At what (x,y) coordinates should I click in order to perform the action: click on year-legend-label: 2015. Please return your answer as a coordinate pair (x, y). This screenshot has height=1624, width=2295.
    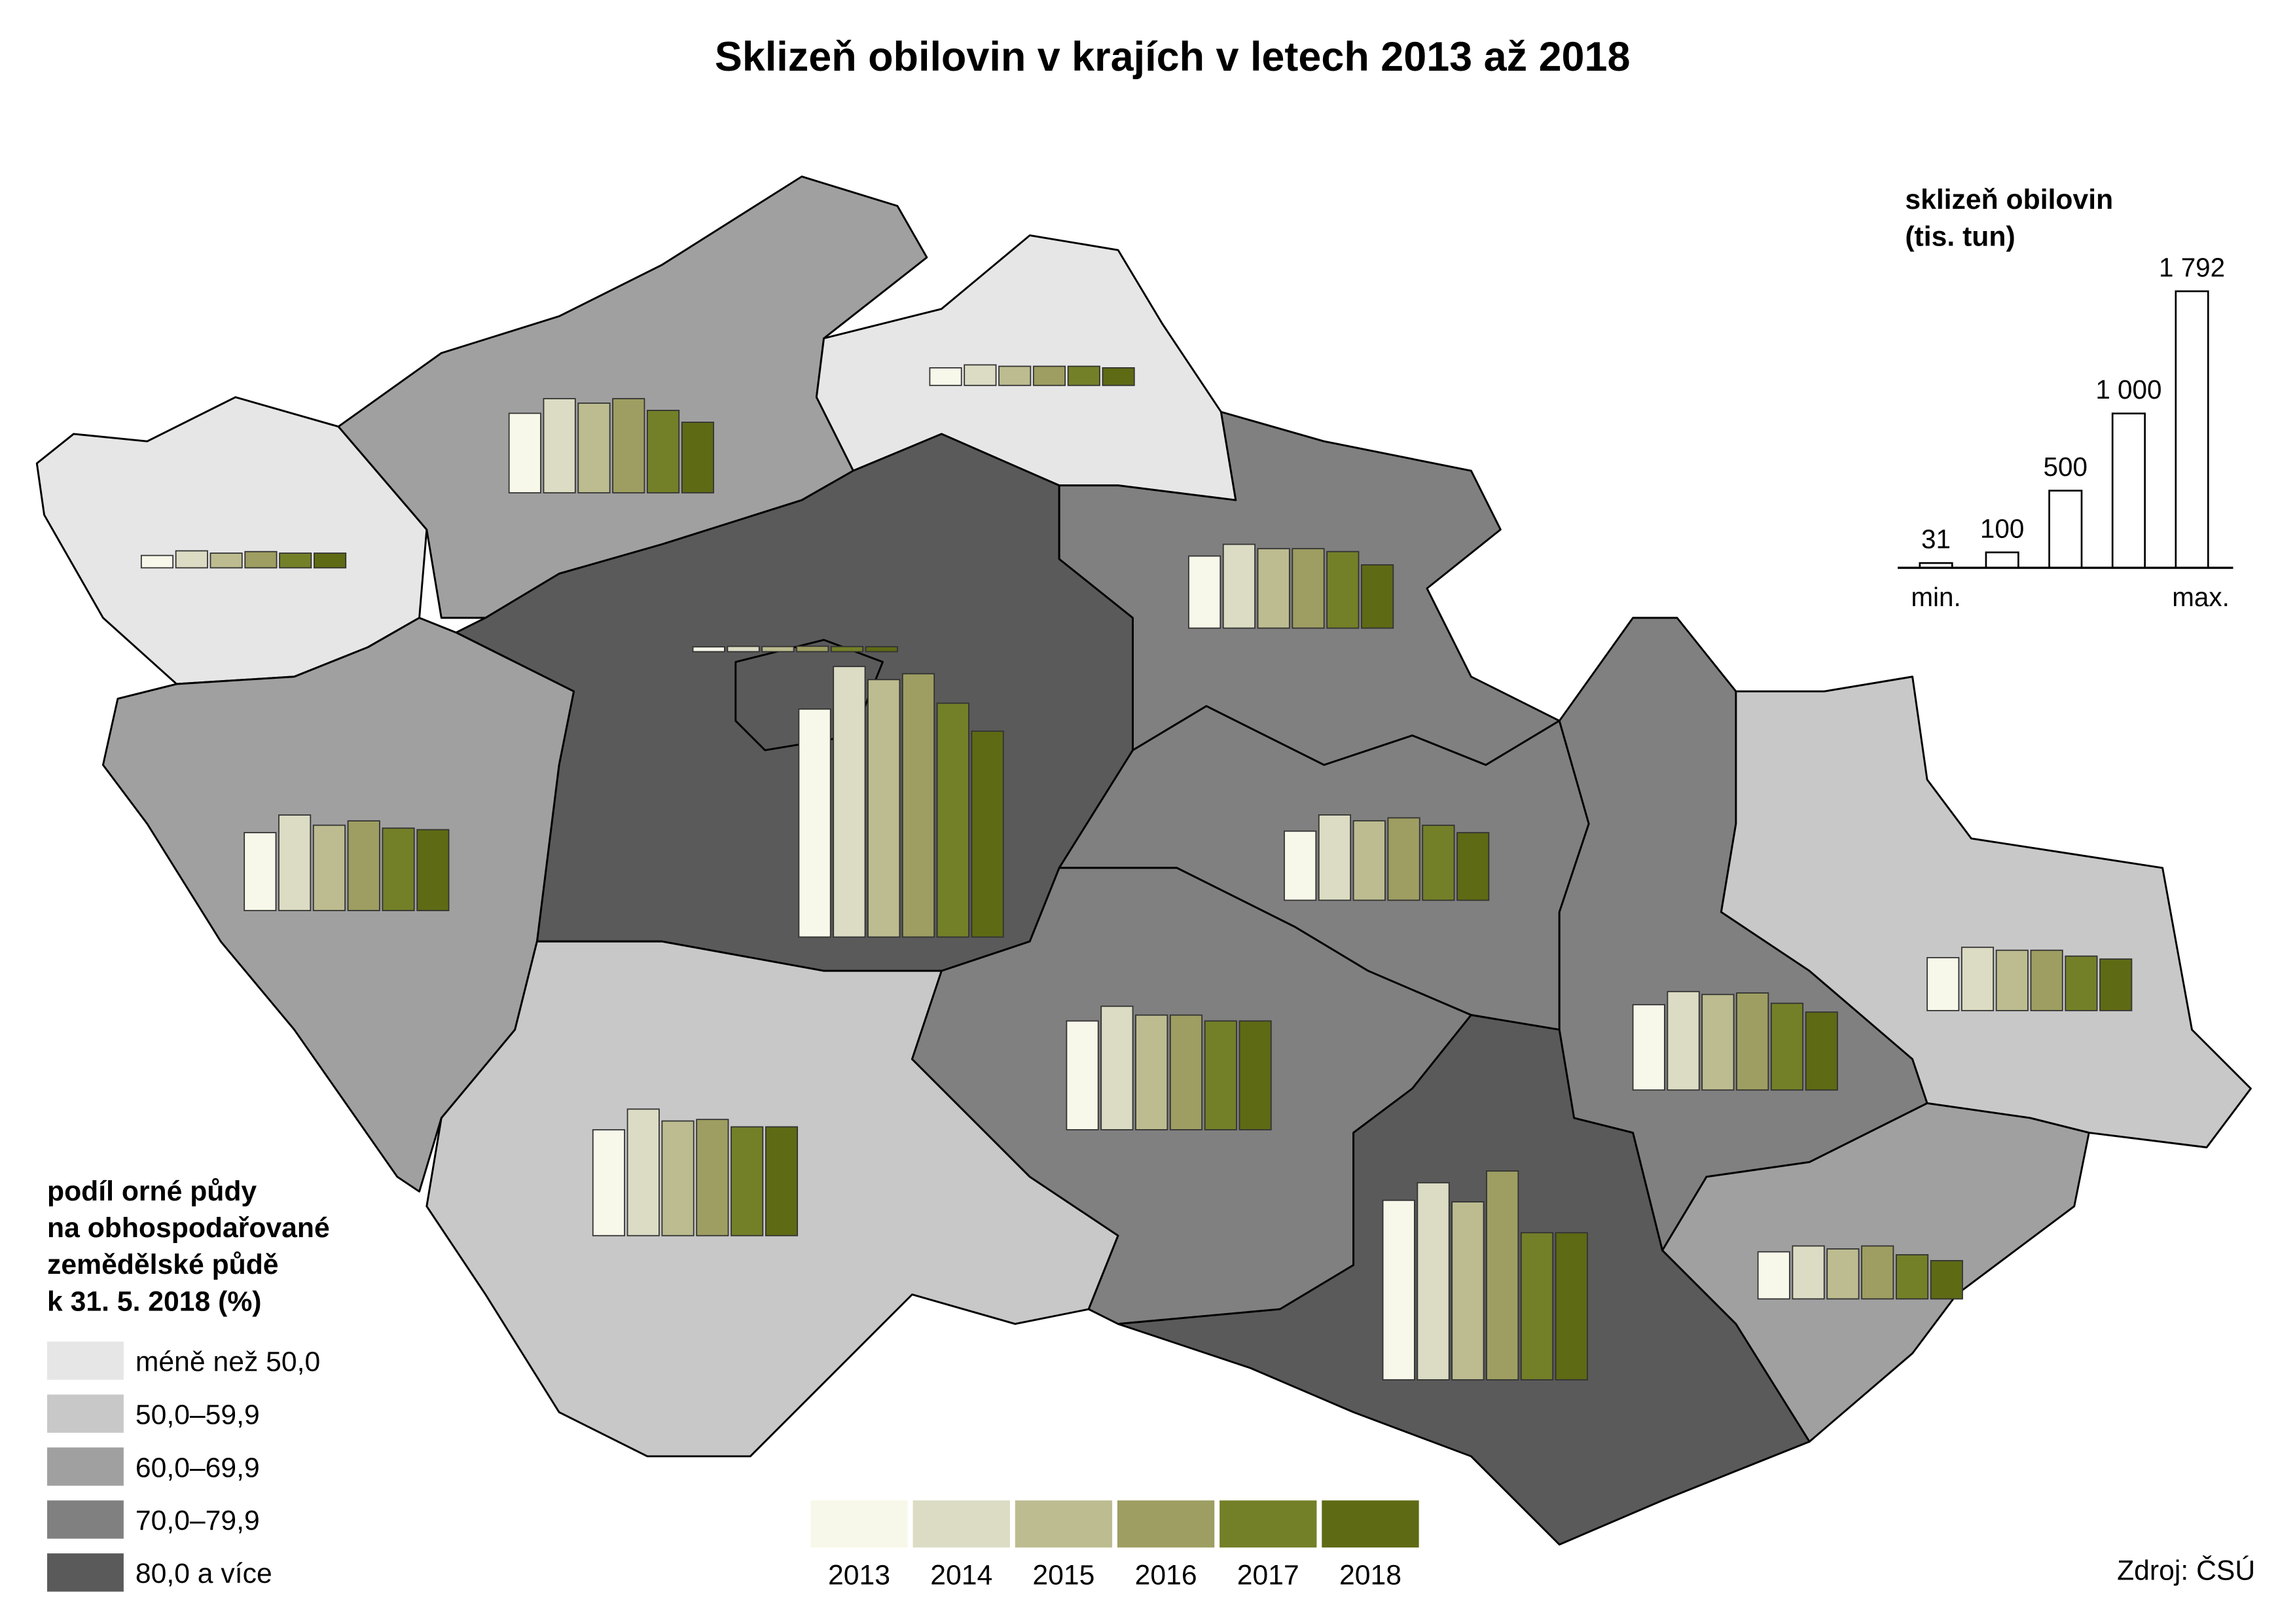
    Looking at the image, I should click on (1063, 1575).